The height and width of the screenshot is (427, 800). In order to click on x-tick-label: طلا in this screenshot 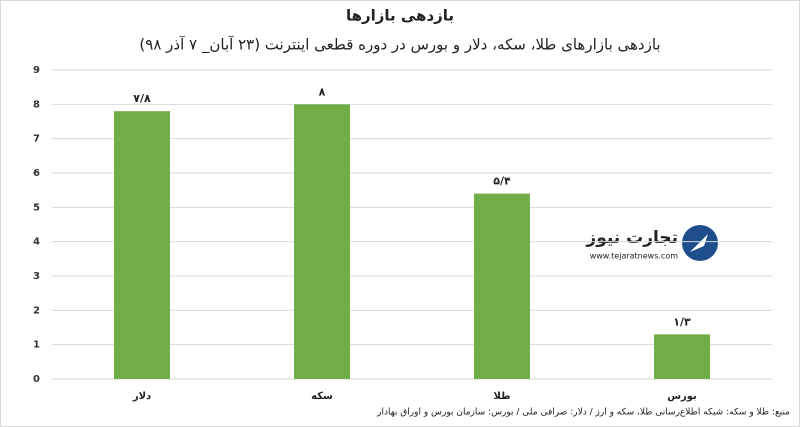, I will do `click(501, 396)`.